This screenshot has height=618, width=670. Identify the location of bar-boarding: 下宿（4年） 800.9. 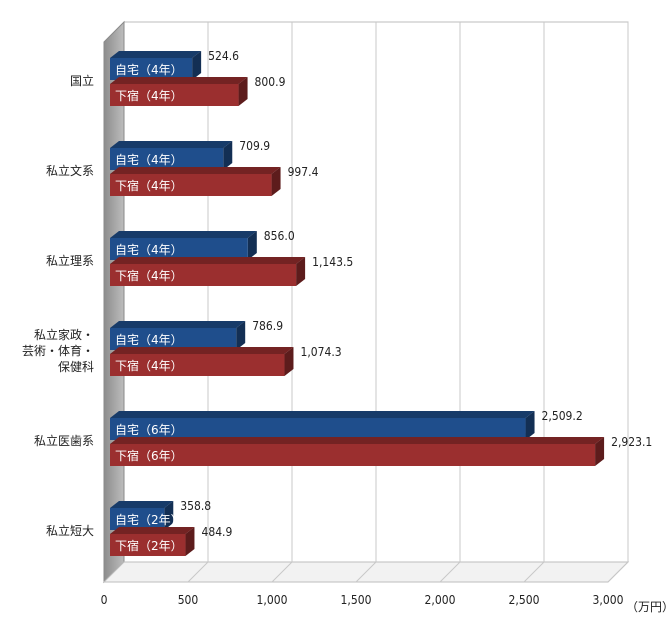
(198, 90).